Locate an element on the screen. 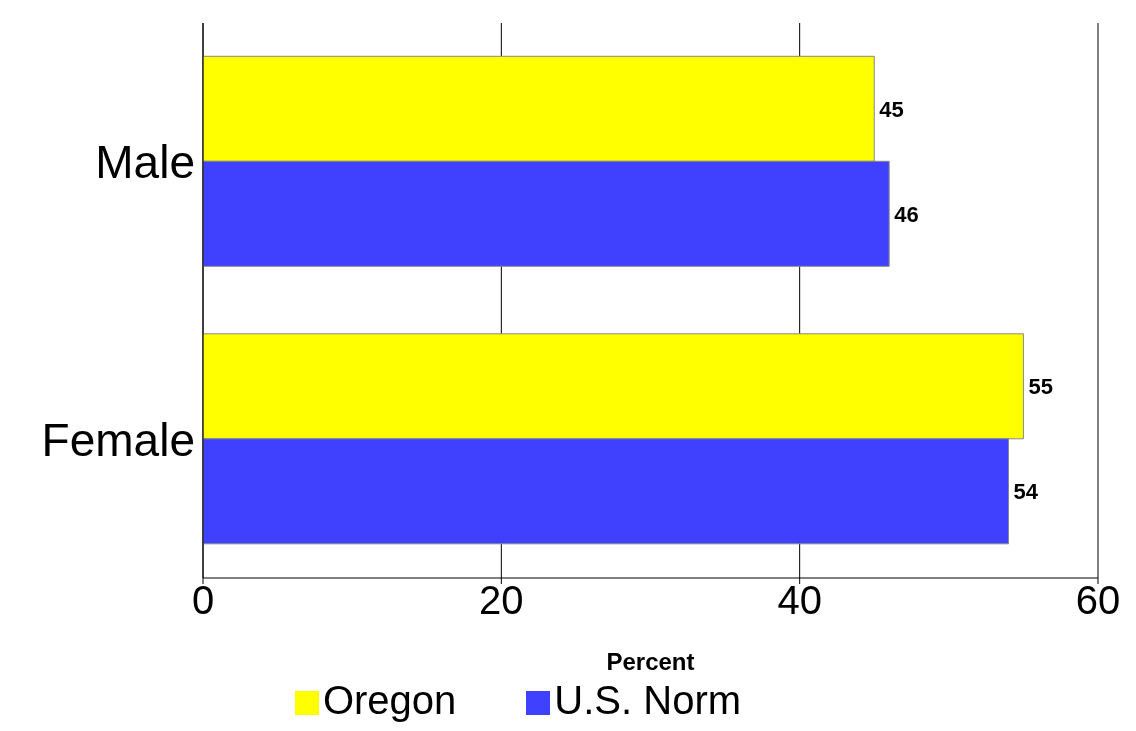  data-label: 46 is located at coordinates (906, 214).